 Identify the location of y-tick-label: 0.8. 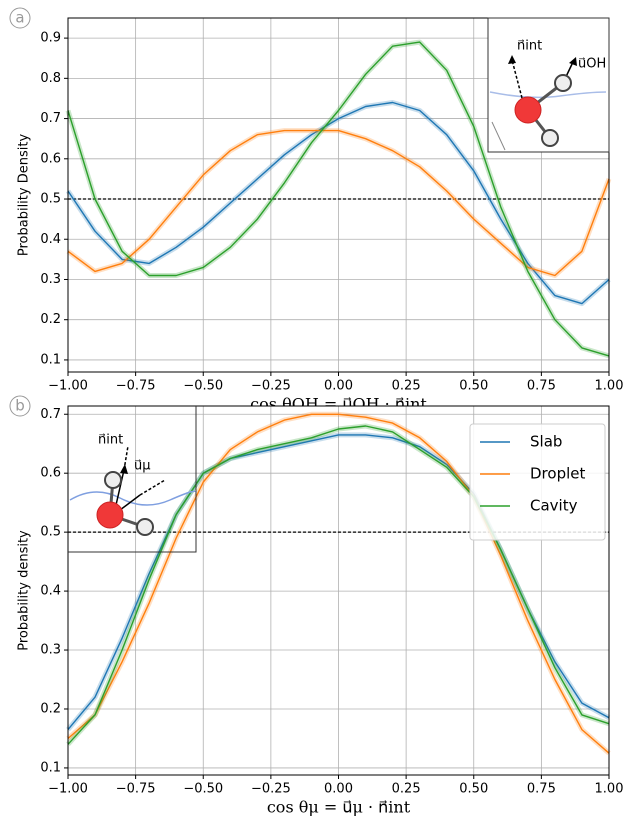
(50, 78).